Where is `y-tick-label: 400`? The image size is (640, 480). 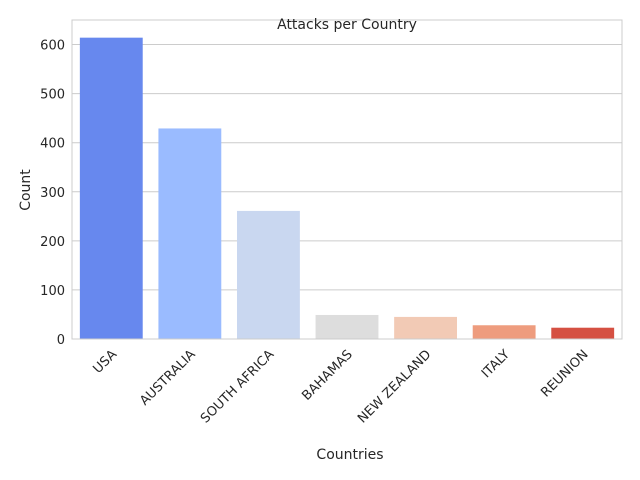
y-tick-label: 400 is located at coordinates (52, 144).